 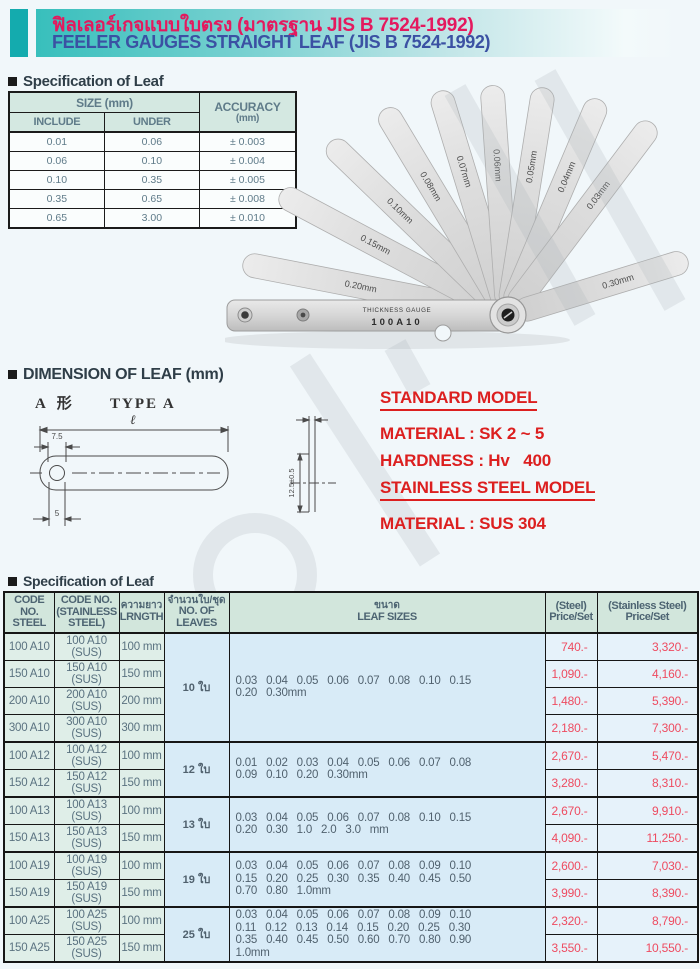 What do you see at coordinates (647, 920) in the screenshot?
I see `cell-stainless-price: 8,790.-` at bounding box center [647, 920].